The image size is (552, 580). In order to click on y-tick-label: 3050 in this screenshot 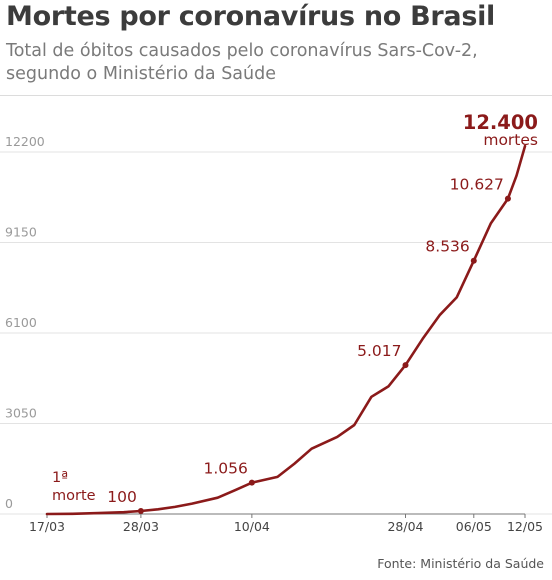, I will do `click(21, 413)`.